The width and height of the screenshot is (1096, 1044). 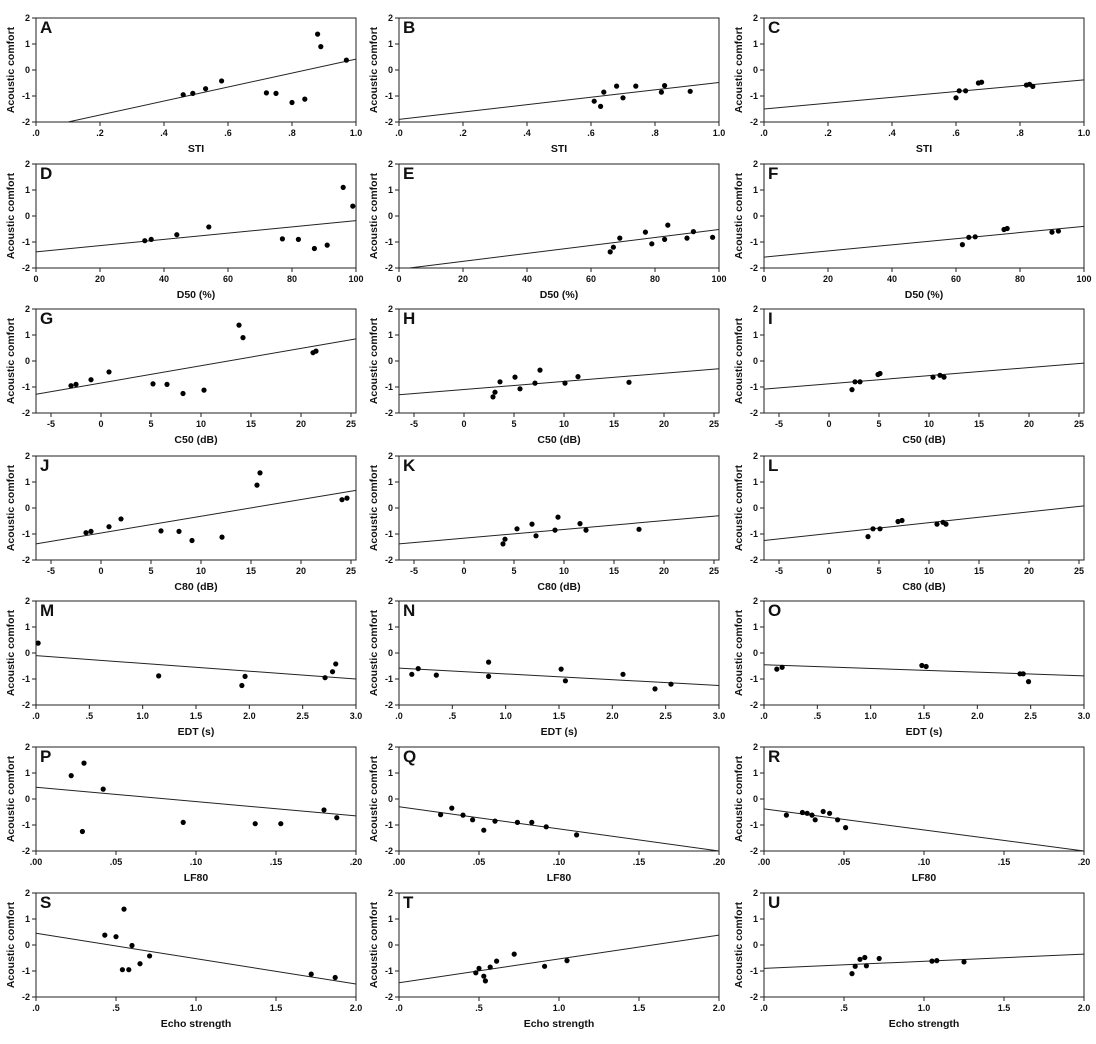 I want to click on x-tick-label: 2.5, so click(x=1030, y=716).